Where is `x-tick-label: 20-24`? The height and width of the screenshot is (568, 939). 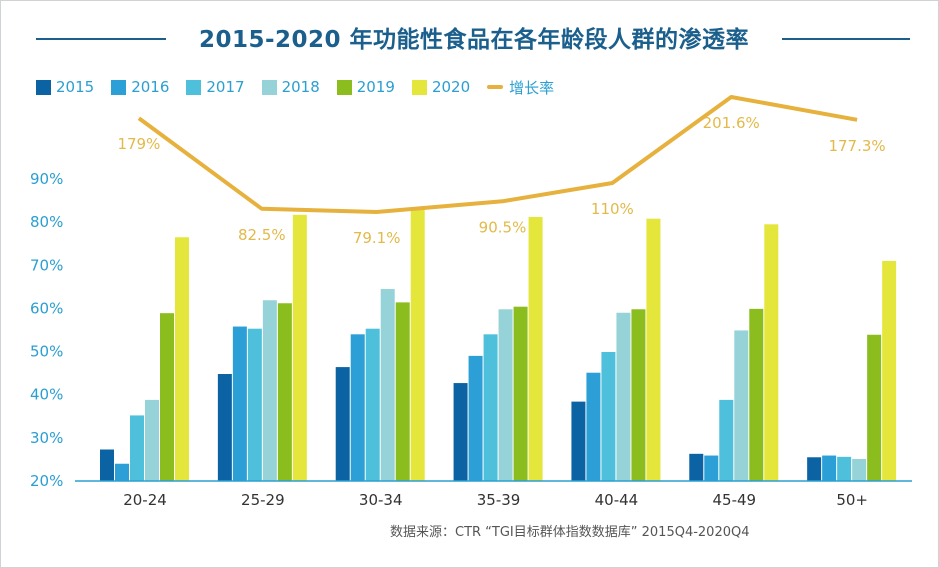 x-tick-label: 20-24 is located at coordinates (145, 500).